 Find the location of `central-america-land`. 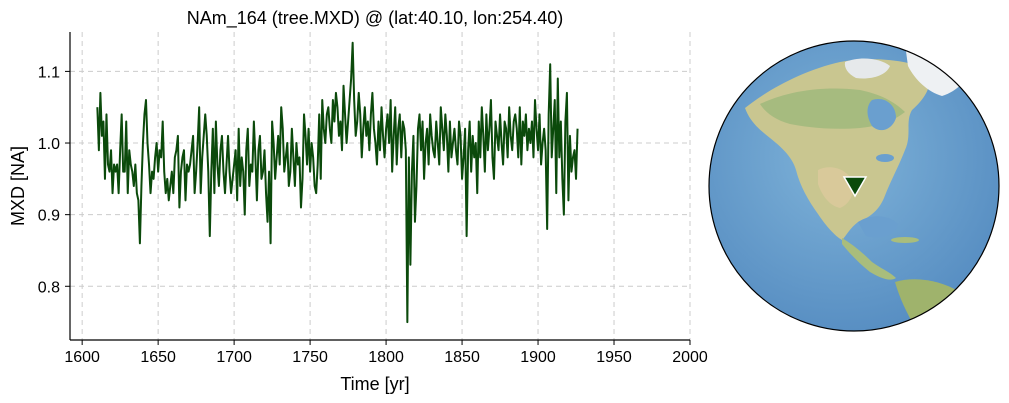

central-america-land is located at coordinates (869, 259).